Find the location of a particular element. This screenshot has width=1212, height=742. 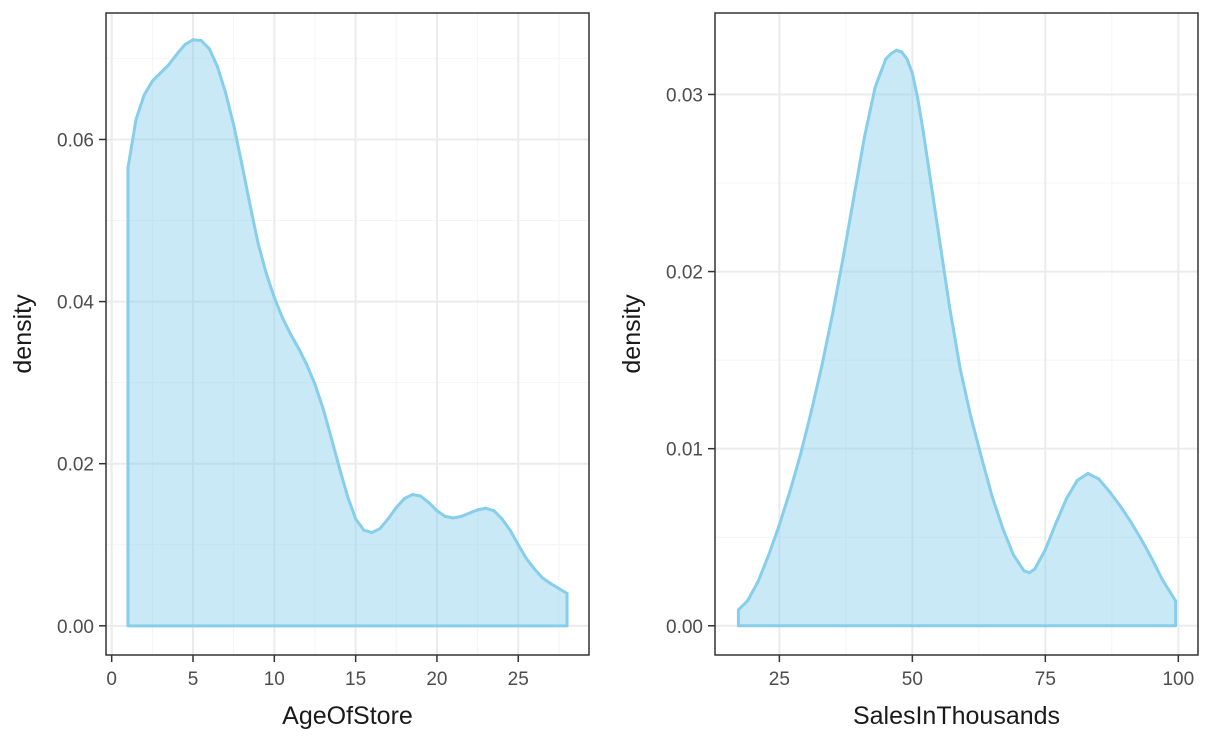

age-of-store-x-axis-title: AgeOfStore is located at coordinates (347, 716).